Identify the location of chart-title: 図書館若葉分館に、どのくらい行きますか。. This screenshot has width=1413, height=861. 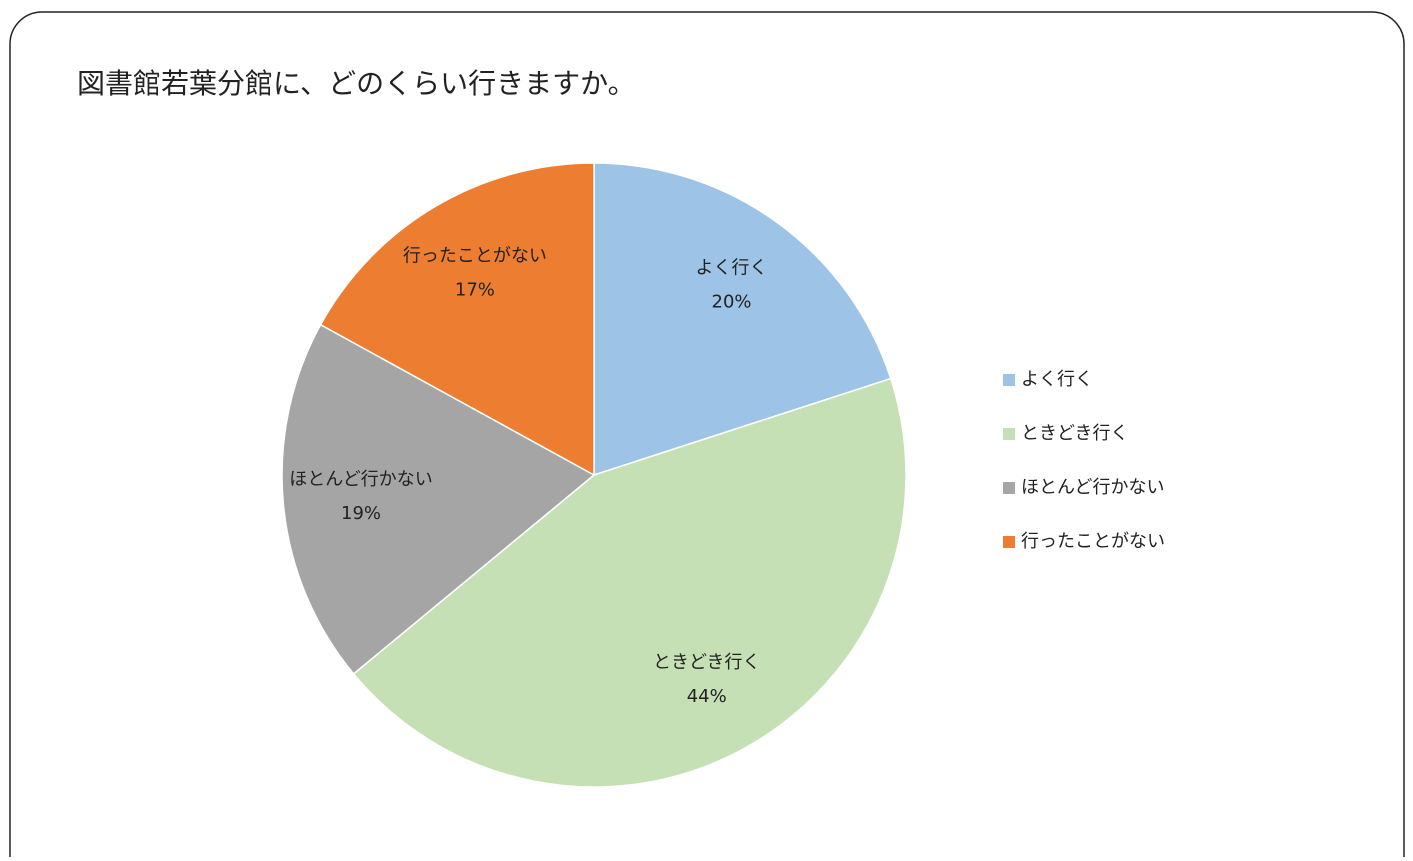
(356, 83).